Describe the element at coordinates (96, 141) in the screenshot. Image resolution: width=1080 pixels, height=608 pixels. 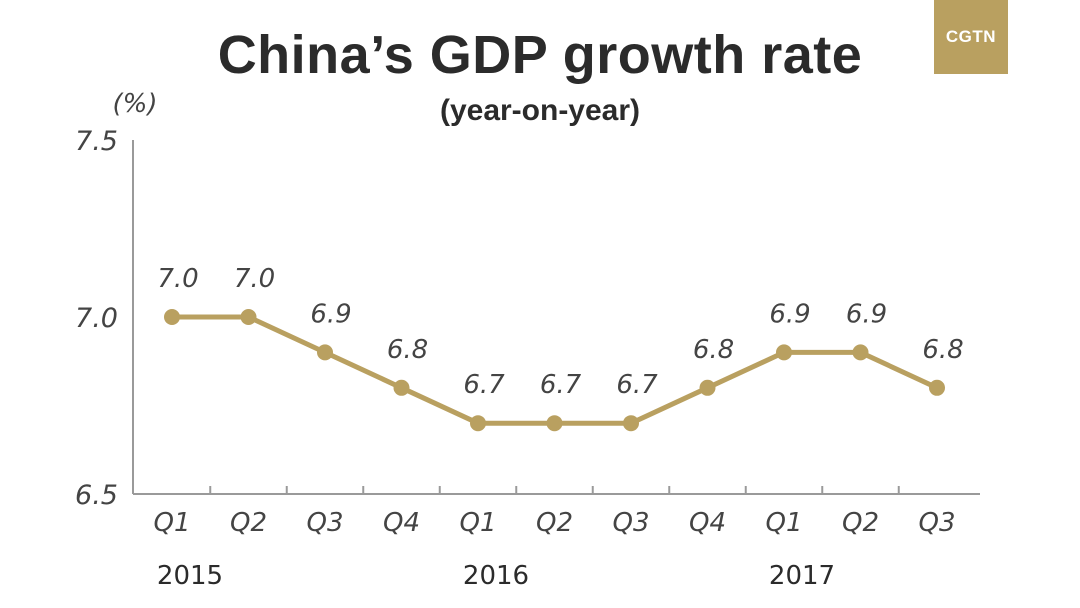
I see `y-tick-label: 7.5` at that location.